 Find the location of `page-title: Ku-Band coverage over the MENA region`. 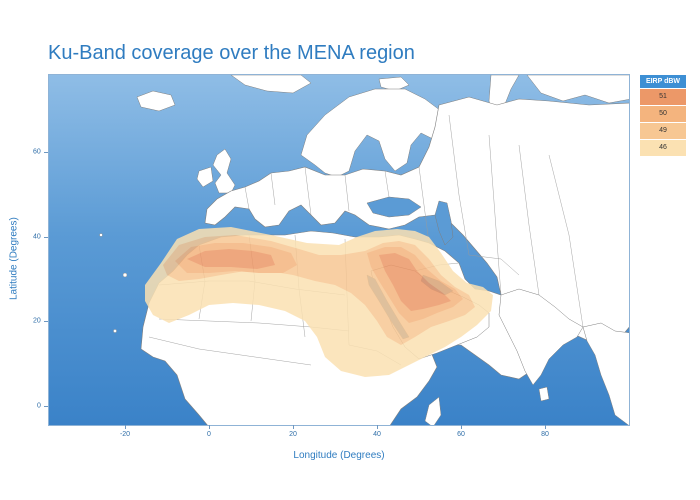

page-title: Ku-Band coverage over the MENA region is located at coordinates (231, 53).